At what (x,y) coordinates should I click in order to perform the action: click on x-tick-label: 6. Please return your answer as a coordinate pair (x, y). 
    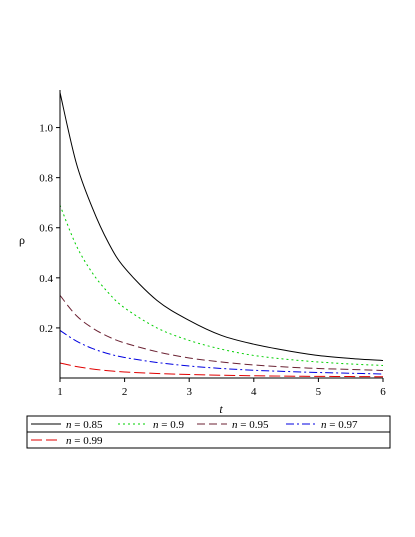
    Looking at the image, I should click on (383, 392).